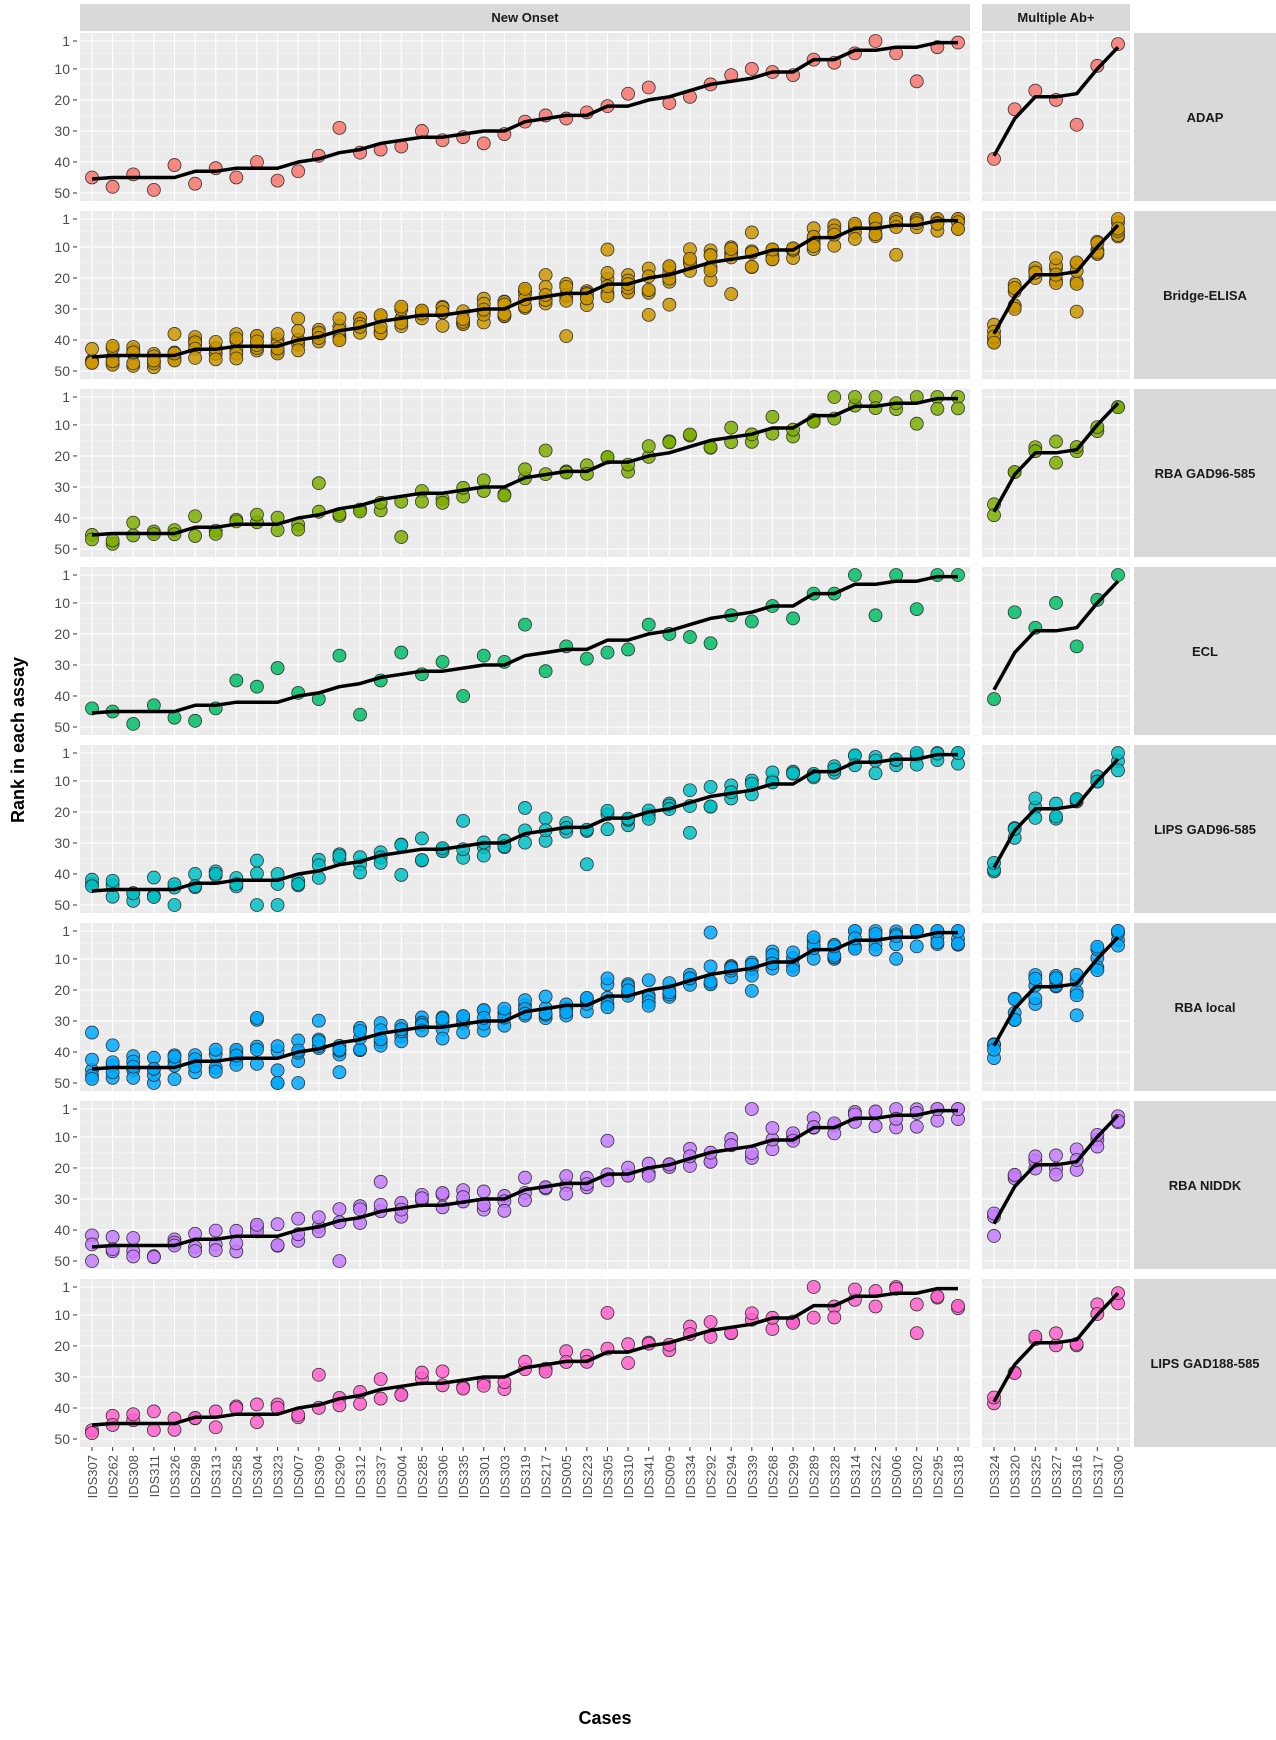  Describe the element at coordinates (1205, 829) in the screenshot. I see `strip-label-lips-gad96-585: LIPS GAD96-585` at that location.